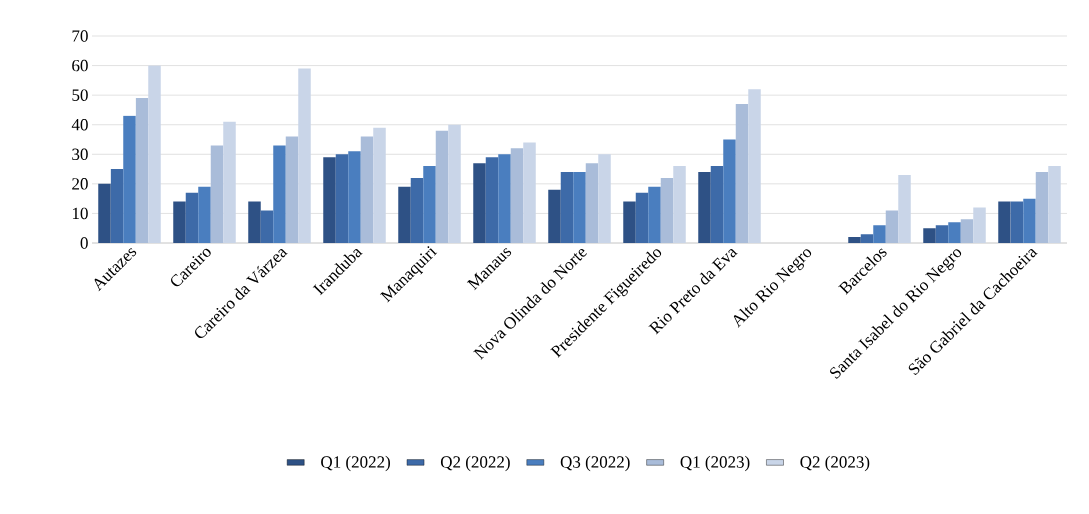 The width and height of the screenshot is (1089, 514). What do you see at coordinates (355, 463) in the screenshot?
I see `legend-label: Q1 (2022)` at bounding box center [355, 463].